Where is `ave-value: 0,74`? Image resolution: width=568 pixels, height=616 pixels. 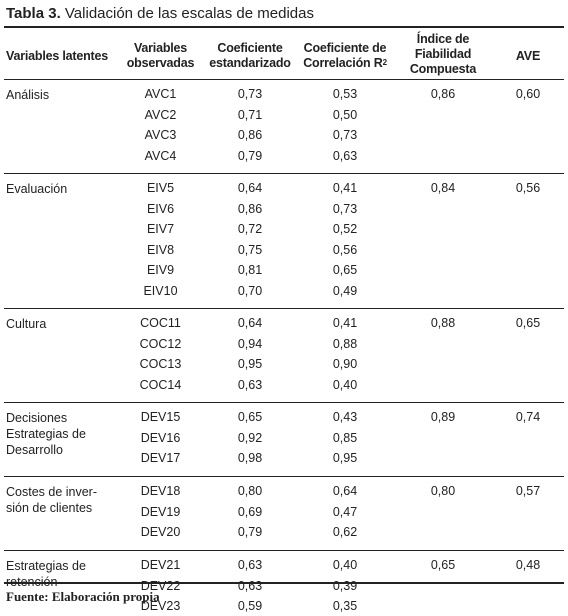 ave-value: 0,74 is located at coordinates (528, 417).